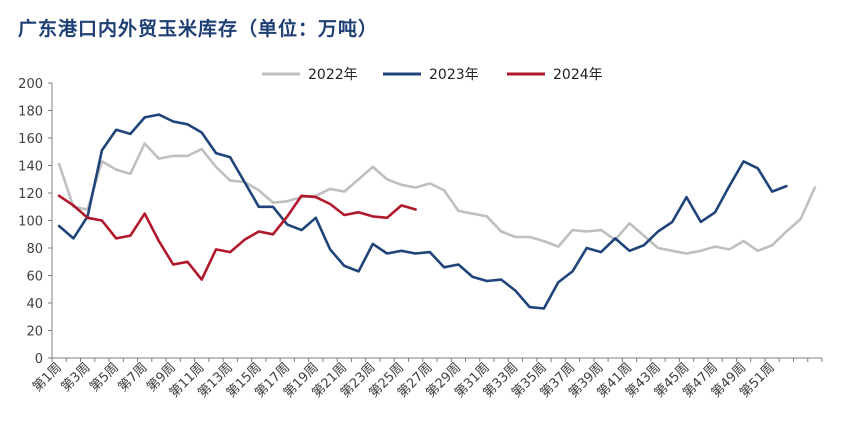 This screenshot has width=867, height=434. I want to click on x-tick-label: 第7周, so click(133, 377).